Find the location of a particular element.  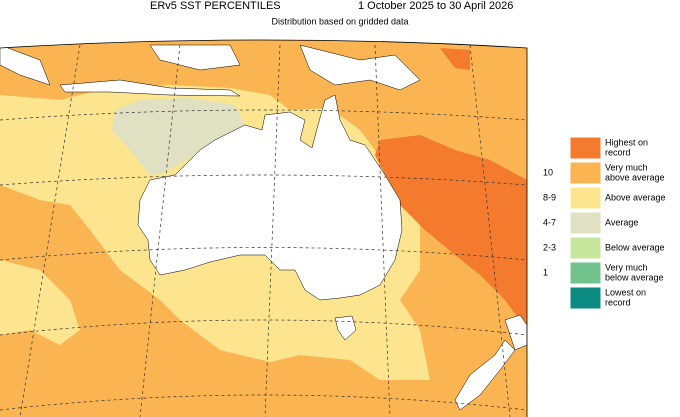

subtitle: Distribution based on gridded data is located at coordinates (339, 21).